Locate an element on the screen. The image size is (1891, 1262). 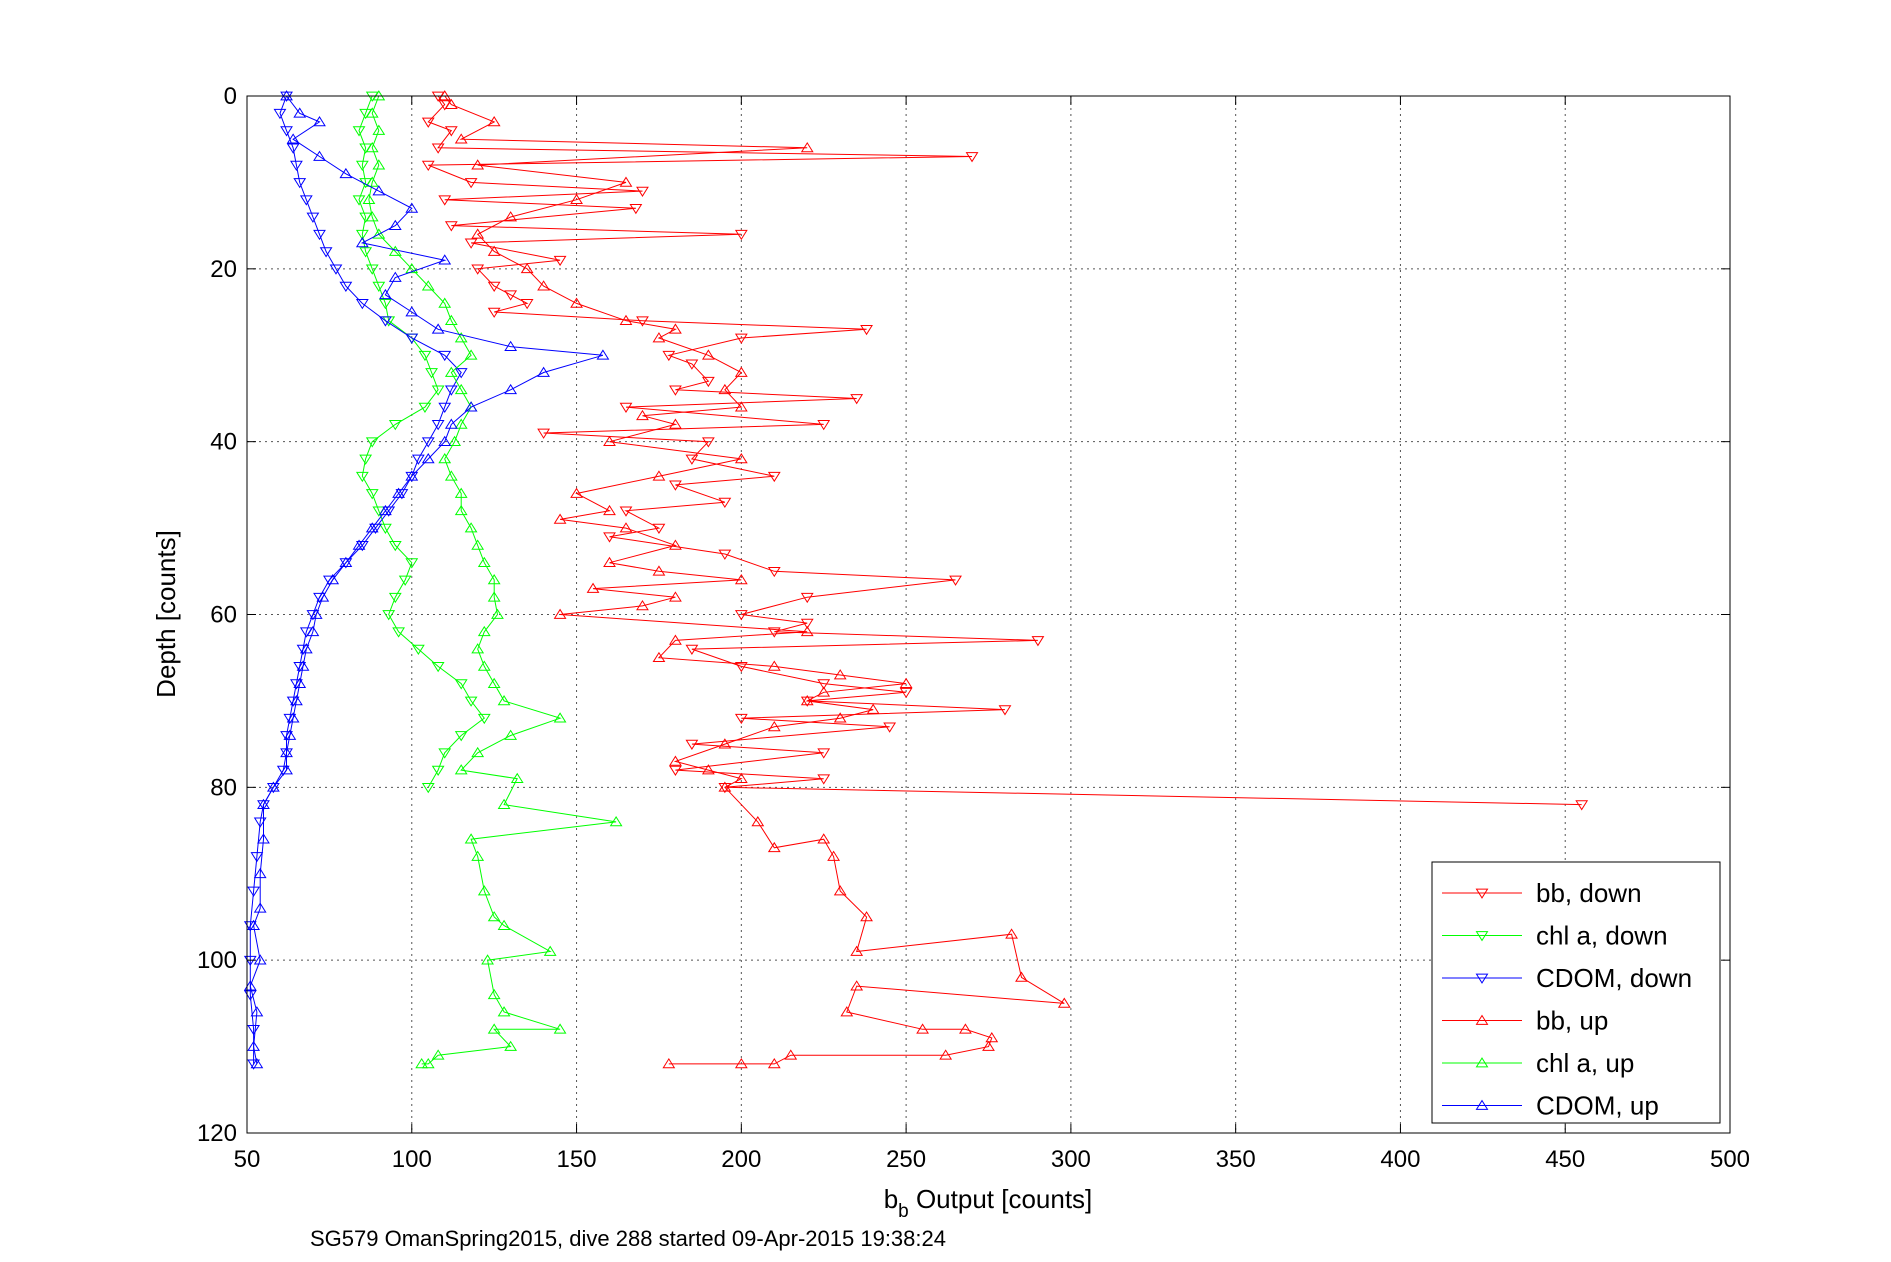
legend-box is located at coordinates (1576, 992).